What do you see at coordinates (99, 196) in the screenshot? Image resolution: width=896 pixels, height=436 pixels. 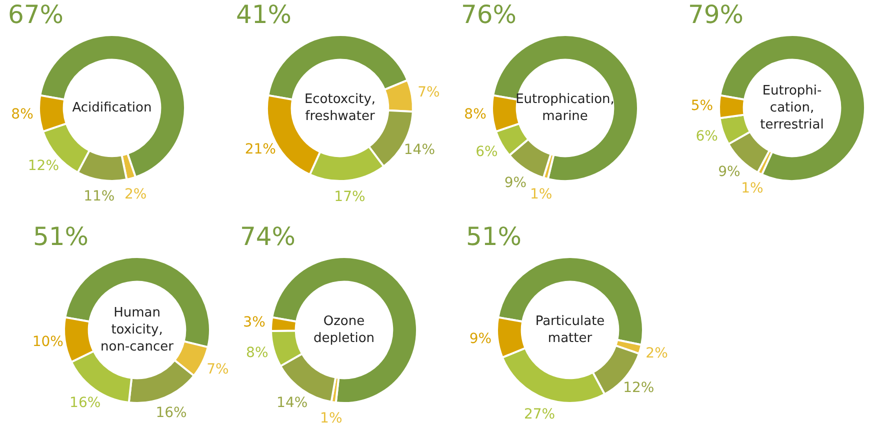 I see `data-label: 11%` at bounding box center [99, 196].